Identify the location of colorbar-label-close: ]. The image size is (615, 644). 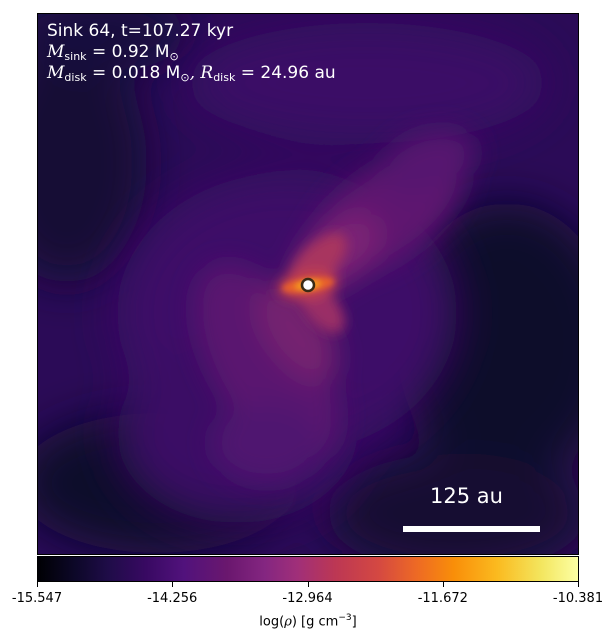
(354, 622).